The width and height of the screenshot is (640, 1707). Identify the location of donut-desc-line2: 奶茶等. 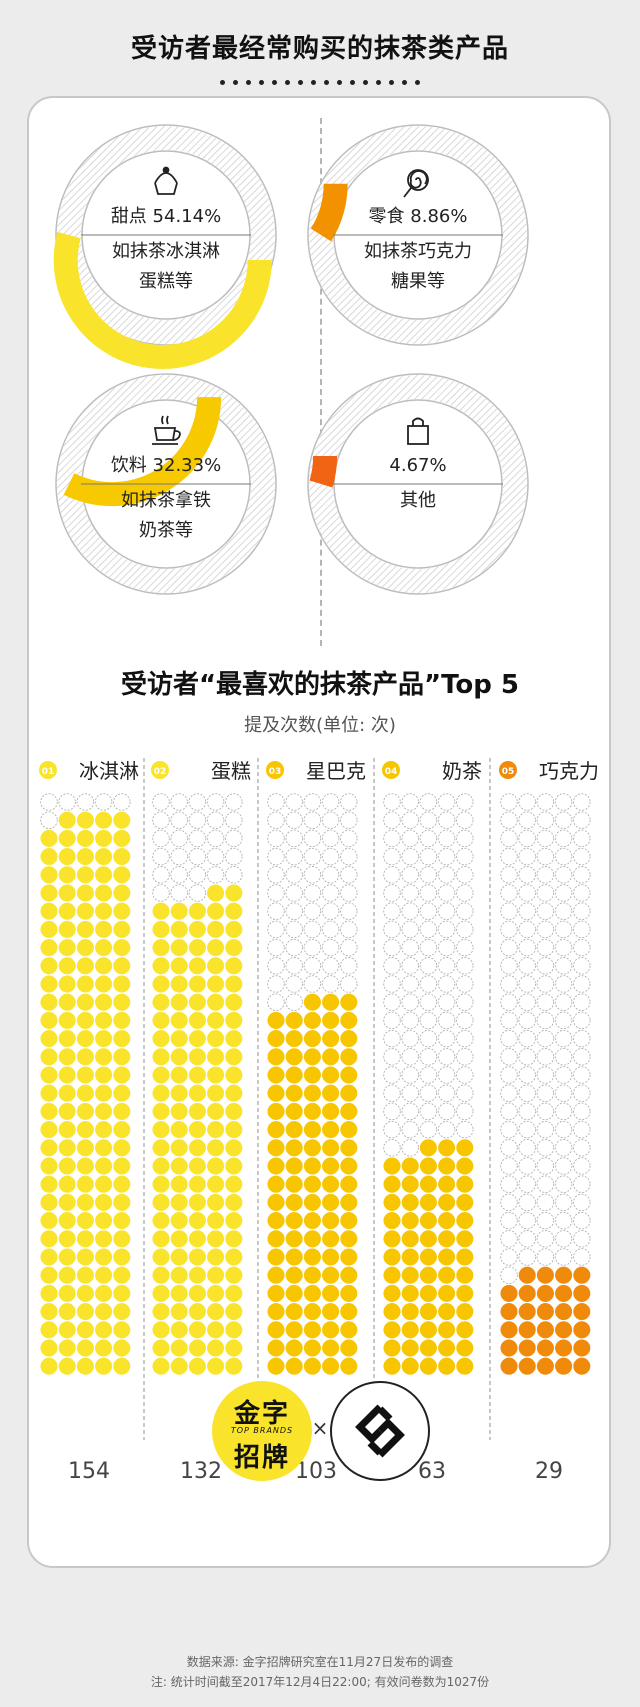
(166, 530).